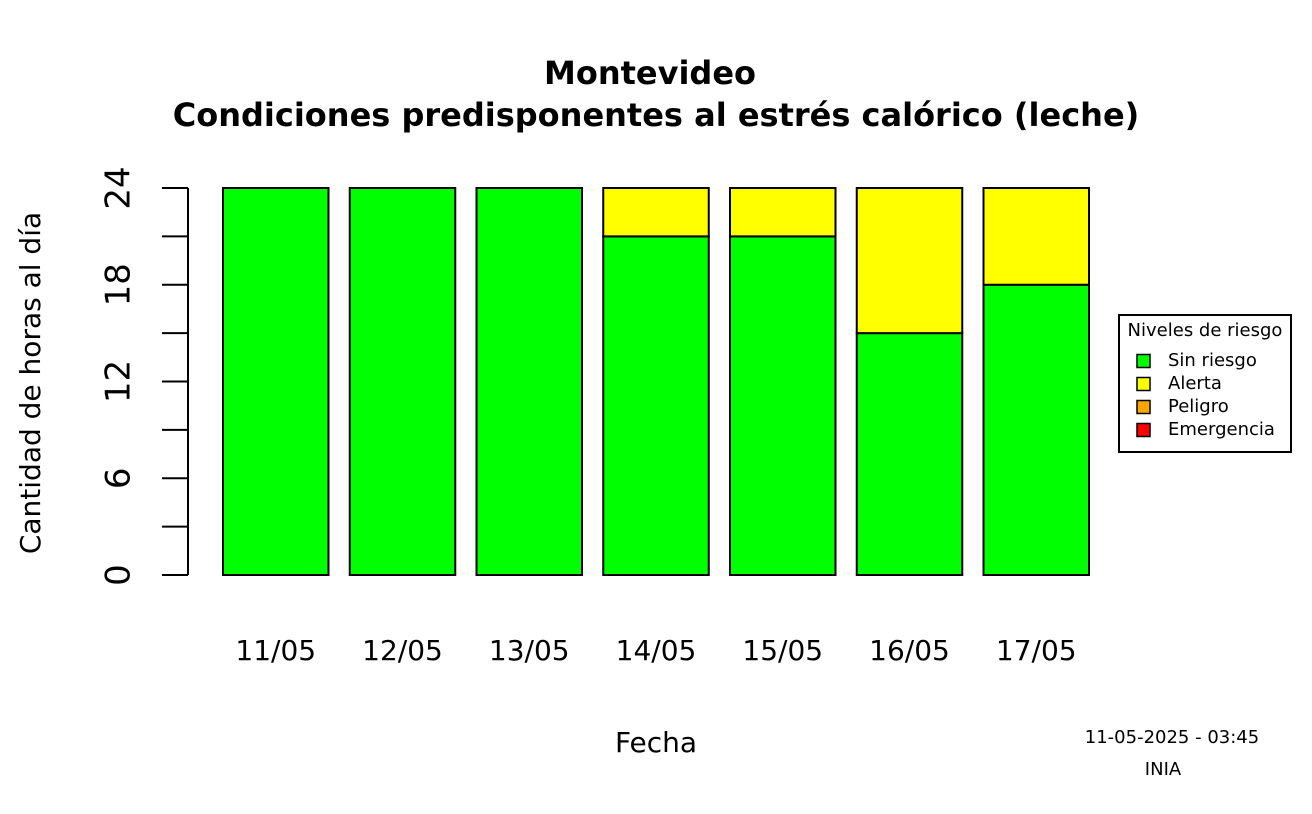  What do you see at coordinates (1212, 360) in the screenshot?
I see `legend-label: Sin riesgo` at bounding box center [1212, 360].